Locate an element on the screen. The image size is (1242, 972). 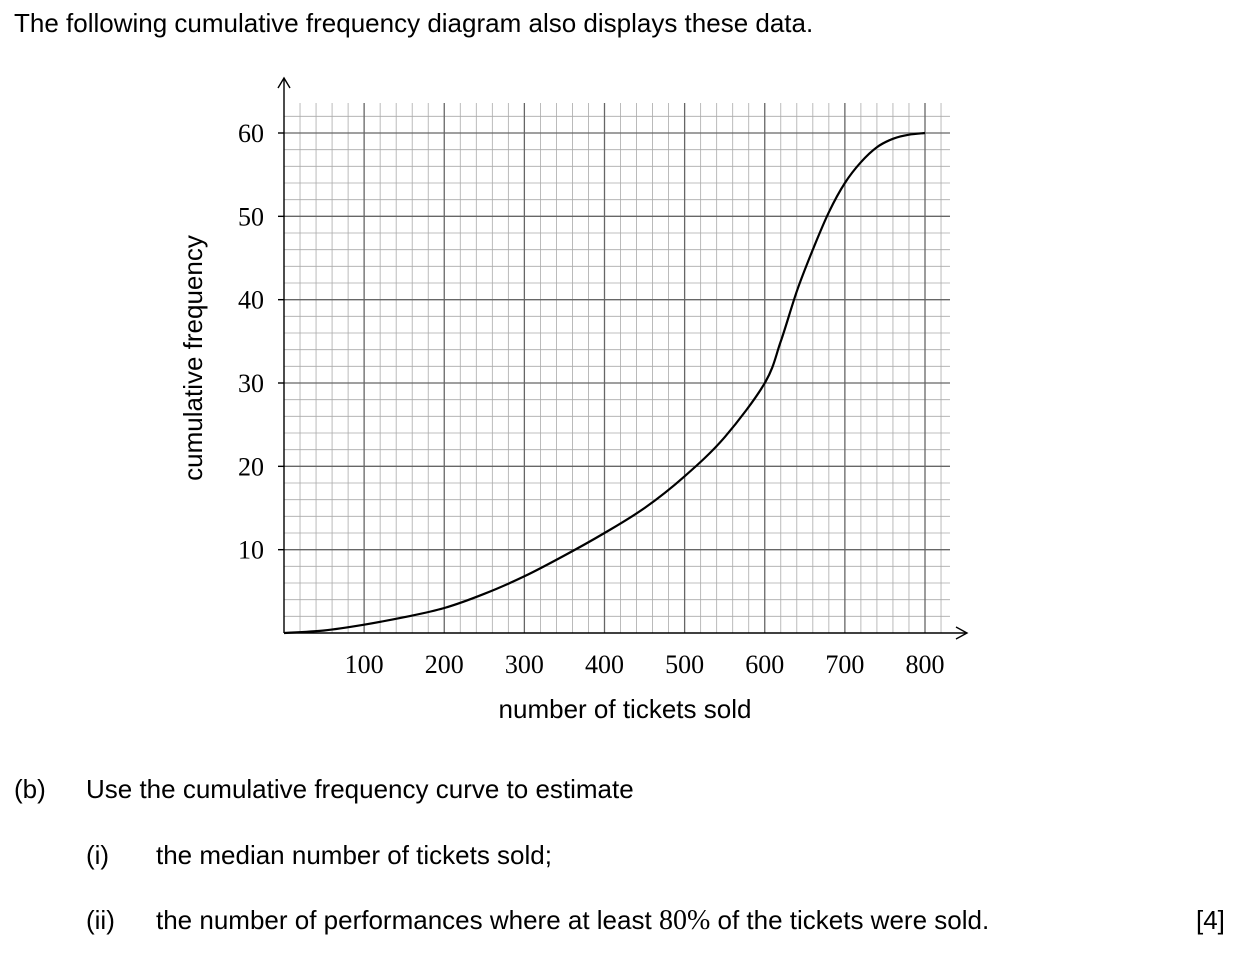
y-tick-label: 40 is located at coordinates (251, 300).